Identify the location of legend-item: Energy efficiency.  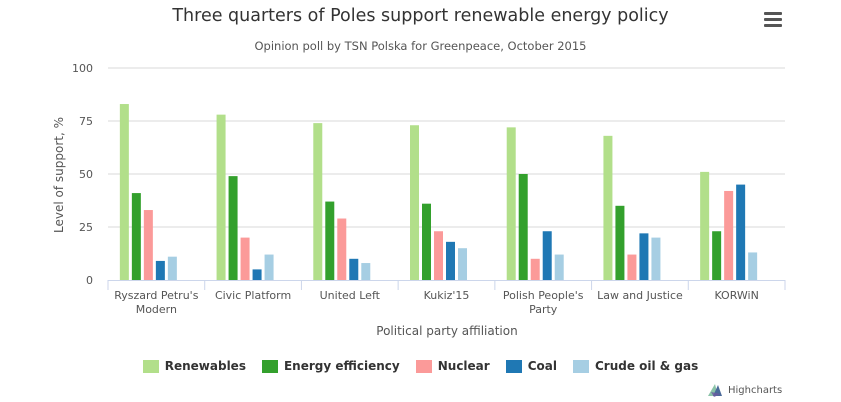
(330, 366).